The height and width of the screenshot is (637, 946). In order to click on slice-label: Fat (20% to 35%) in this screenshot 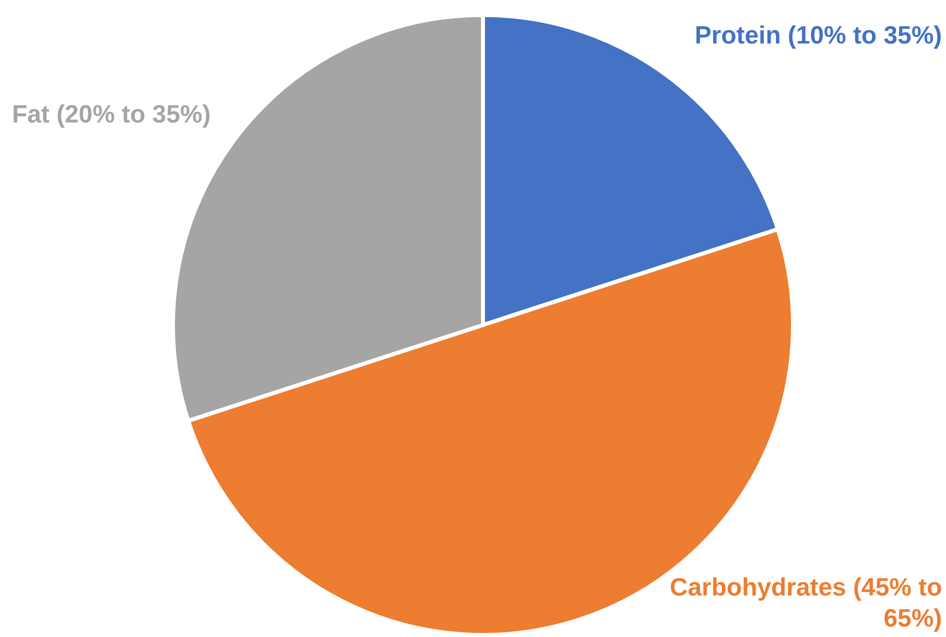, I will do `click(111, 114)`.